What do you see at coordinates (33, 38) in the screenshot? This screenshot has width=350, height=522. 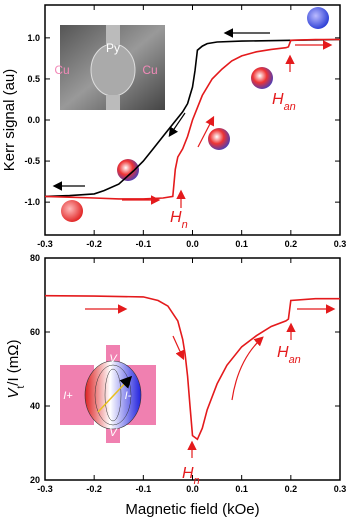 I see `y-tick-label: 1.0` at bounding box center [33, 38].